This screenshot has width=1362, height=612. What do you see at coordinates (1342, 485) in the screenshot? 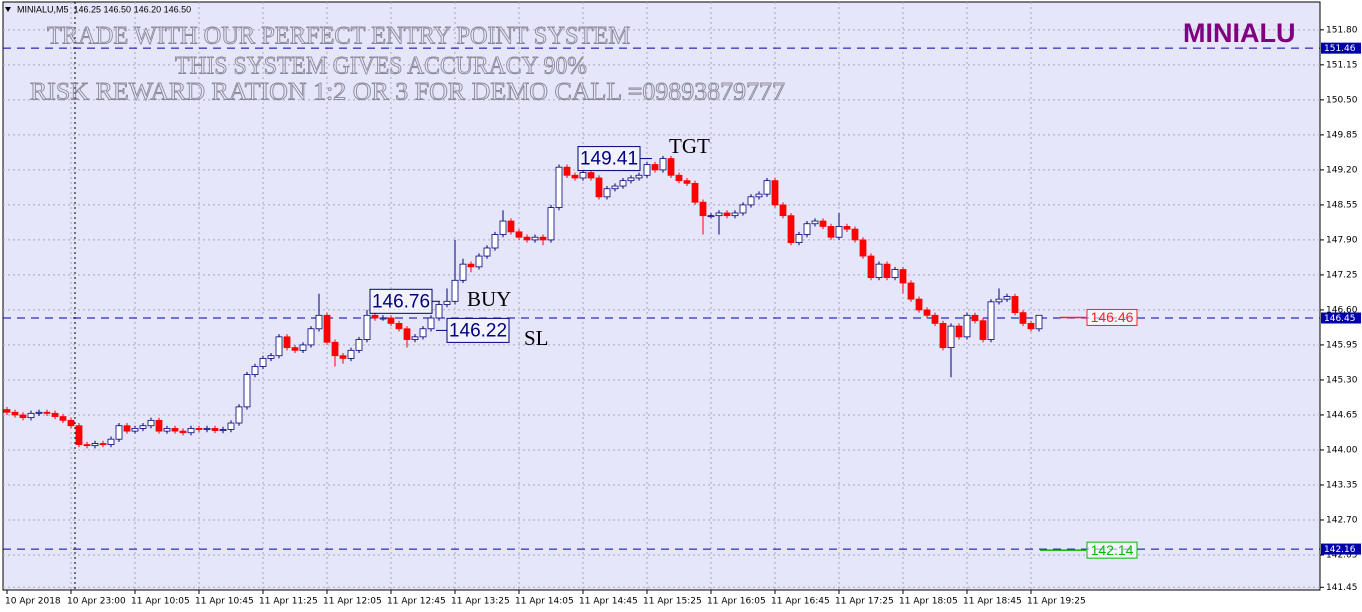
I see `y-tick-label: 143.35` at bounding box center [1342, 485].